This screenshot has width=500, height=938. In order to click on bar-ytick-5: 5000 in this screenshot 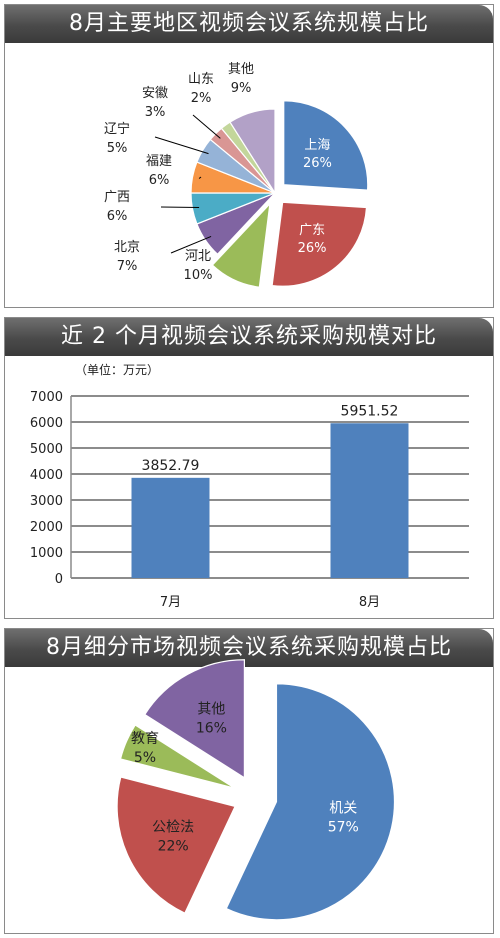, I will do `click(46, 449)`.